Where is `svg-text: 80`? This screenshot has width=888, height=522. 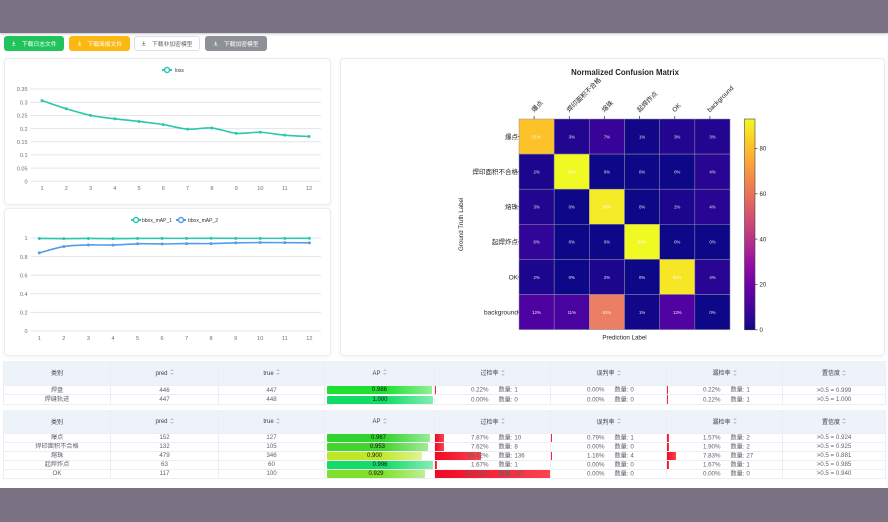
svg-text: 80 is located at coordinates (763, 150).